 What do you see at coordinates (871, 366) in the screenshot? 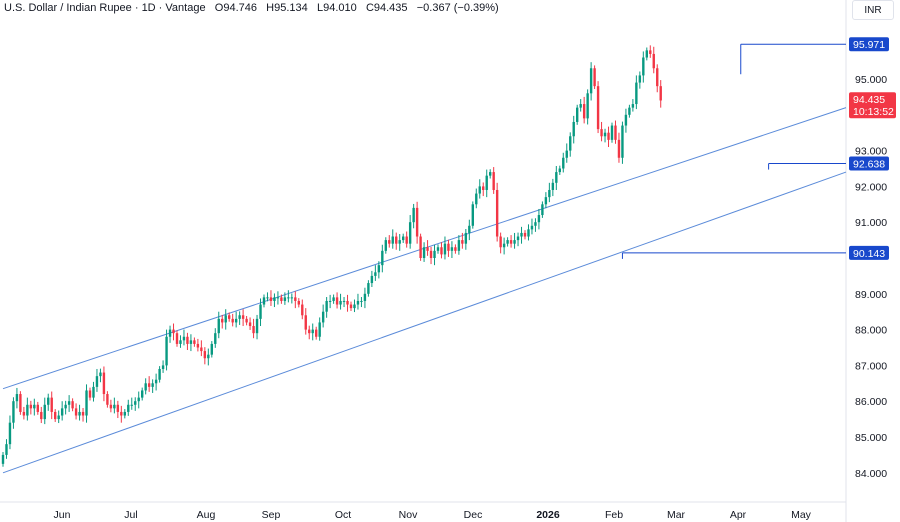
I see `y-tick-label: 87.000` at bounding box center [871, 366].